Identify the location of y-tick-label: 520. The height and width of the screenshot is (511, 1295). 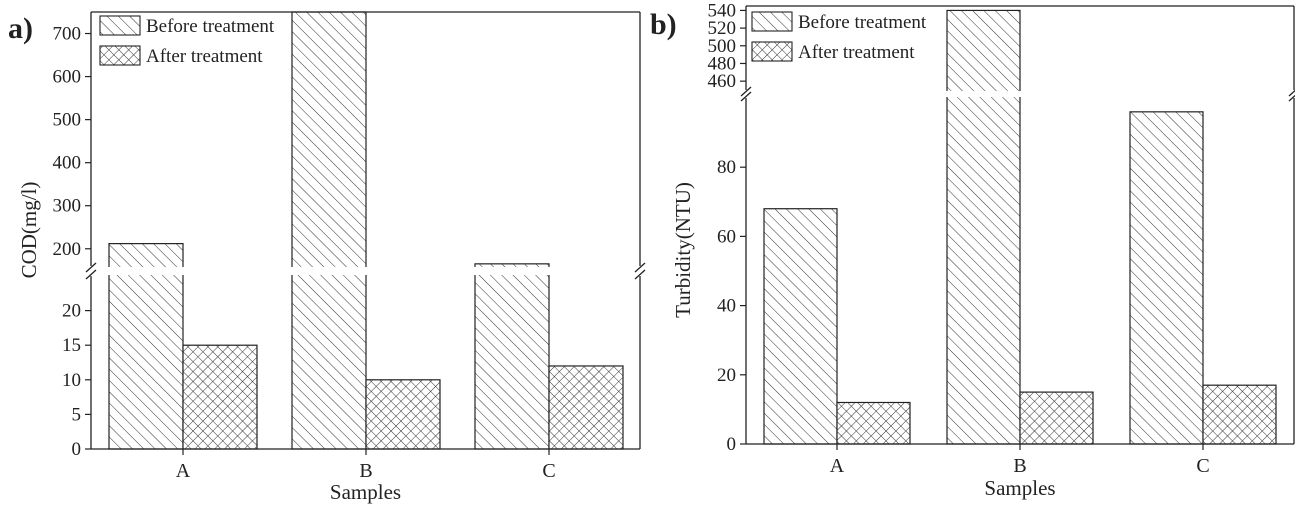
(722, 28).